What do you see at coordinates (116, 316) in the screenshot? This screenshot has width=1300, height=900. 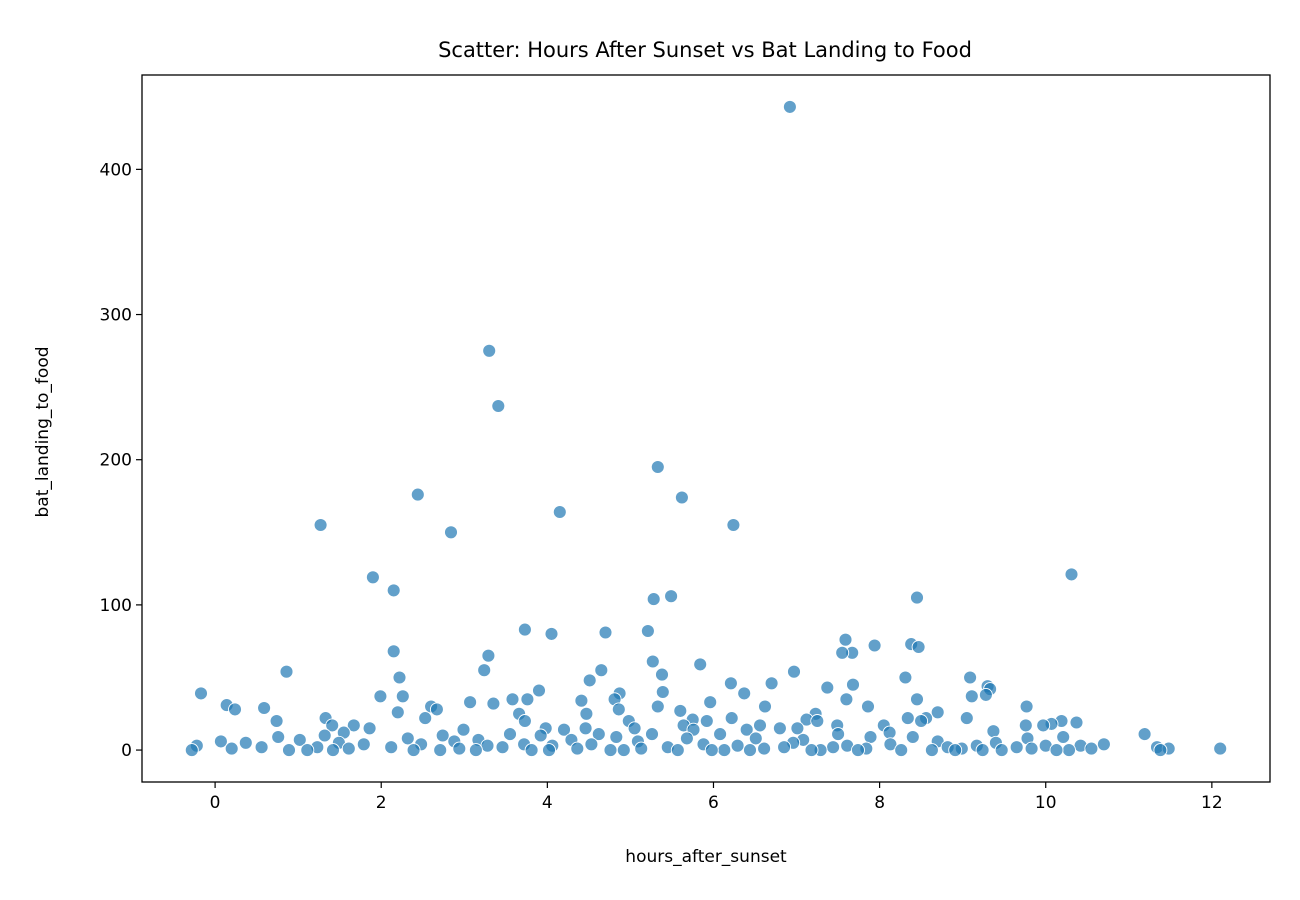 I see `y-tick-label: 300` at bounding box center [116, 316].